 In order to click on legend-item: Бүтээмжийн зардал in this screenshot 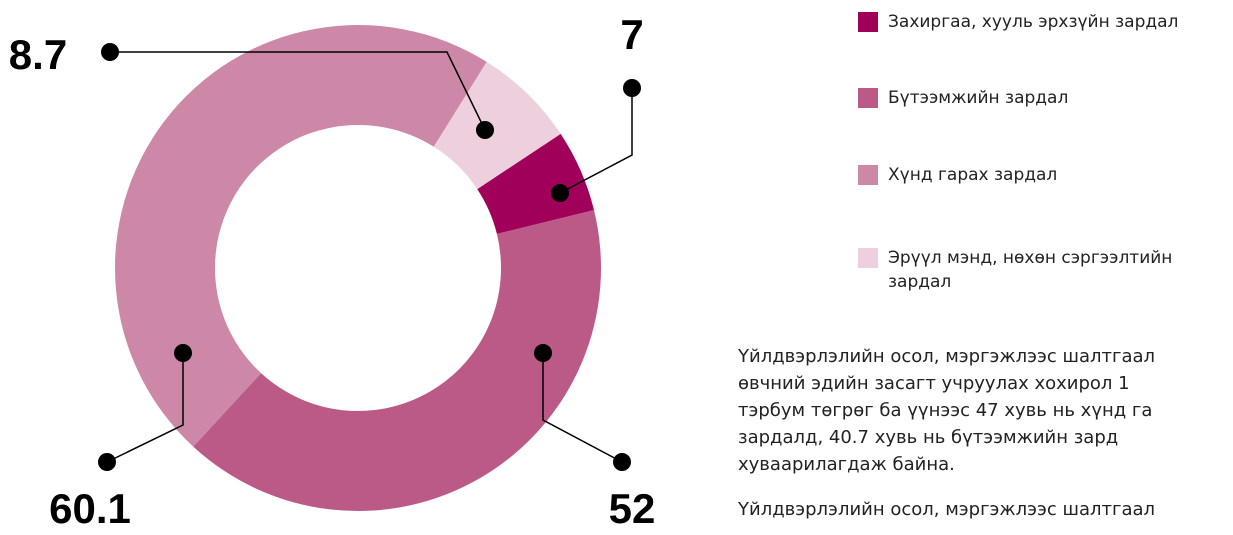, I will do `click(1038, 98)`.